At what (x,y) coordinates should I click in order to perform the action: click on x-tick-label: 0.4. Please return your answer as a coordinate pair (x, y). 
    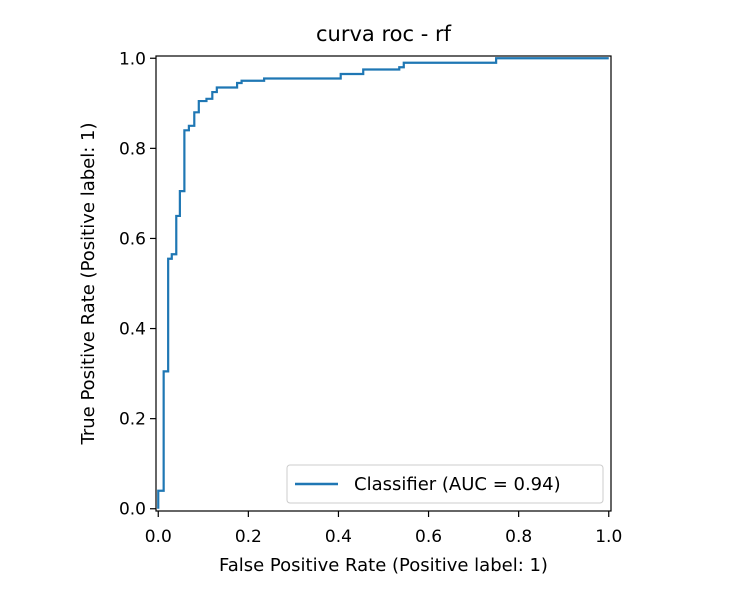
    Looking at the image, I should click on (338, 537).